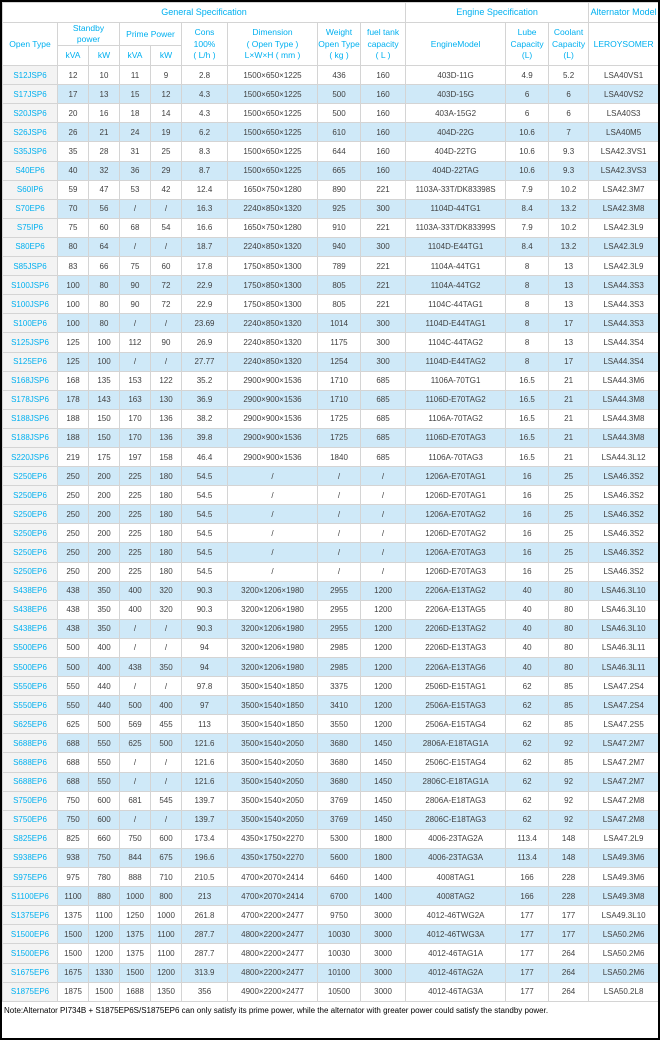  I want to click on cell-cons: 139.7, so click(204, 819).